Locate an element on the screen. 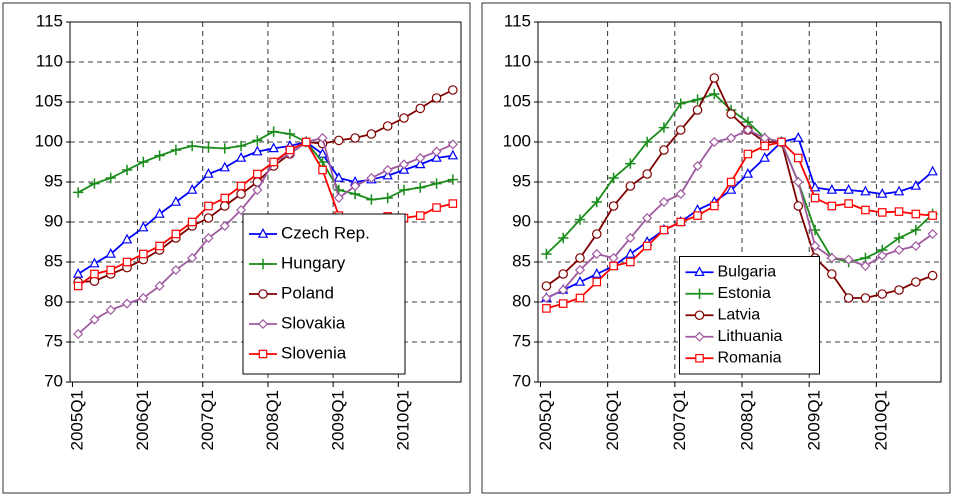 Image resolution: width=954 pixels, height=496 pixels. legend-label: Lithuania is located at coordinates (750, 336).